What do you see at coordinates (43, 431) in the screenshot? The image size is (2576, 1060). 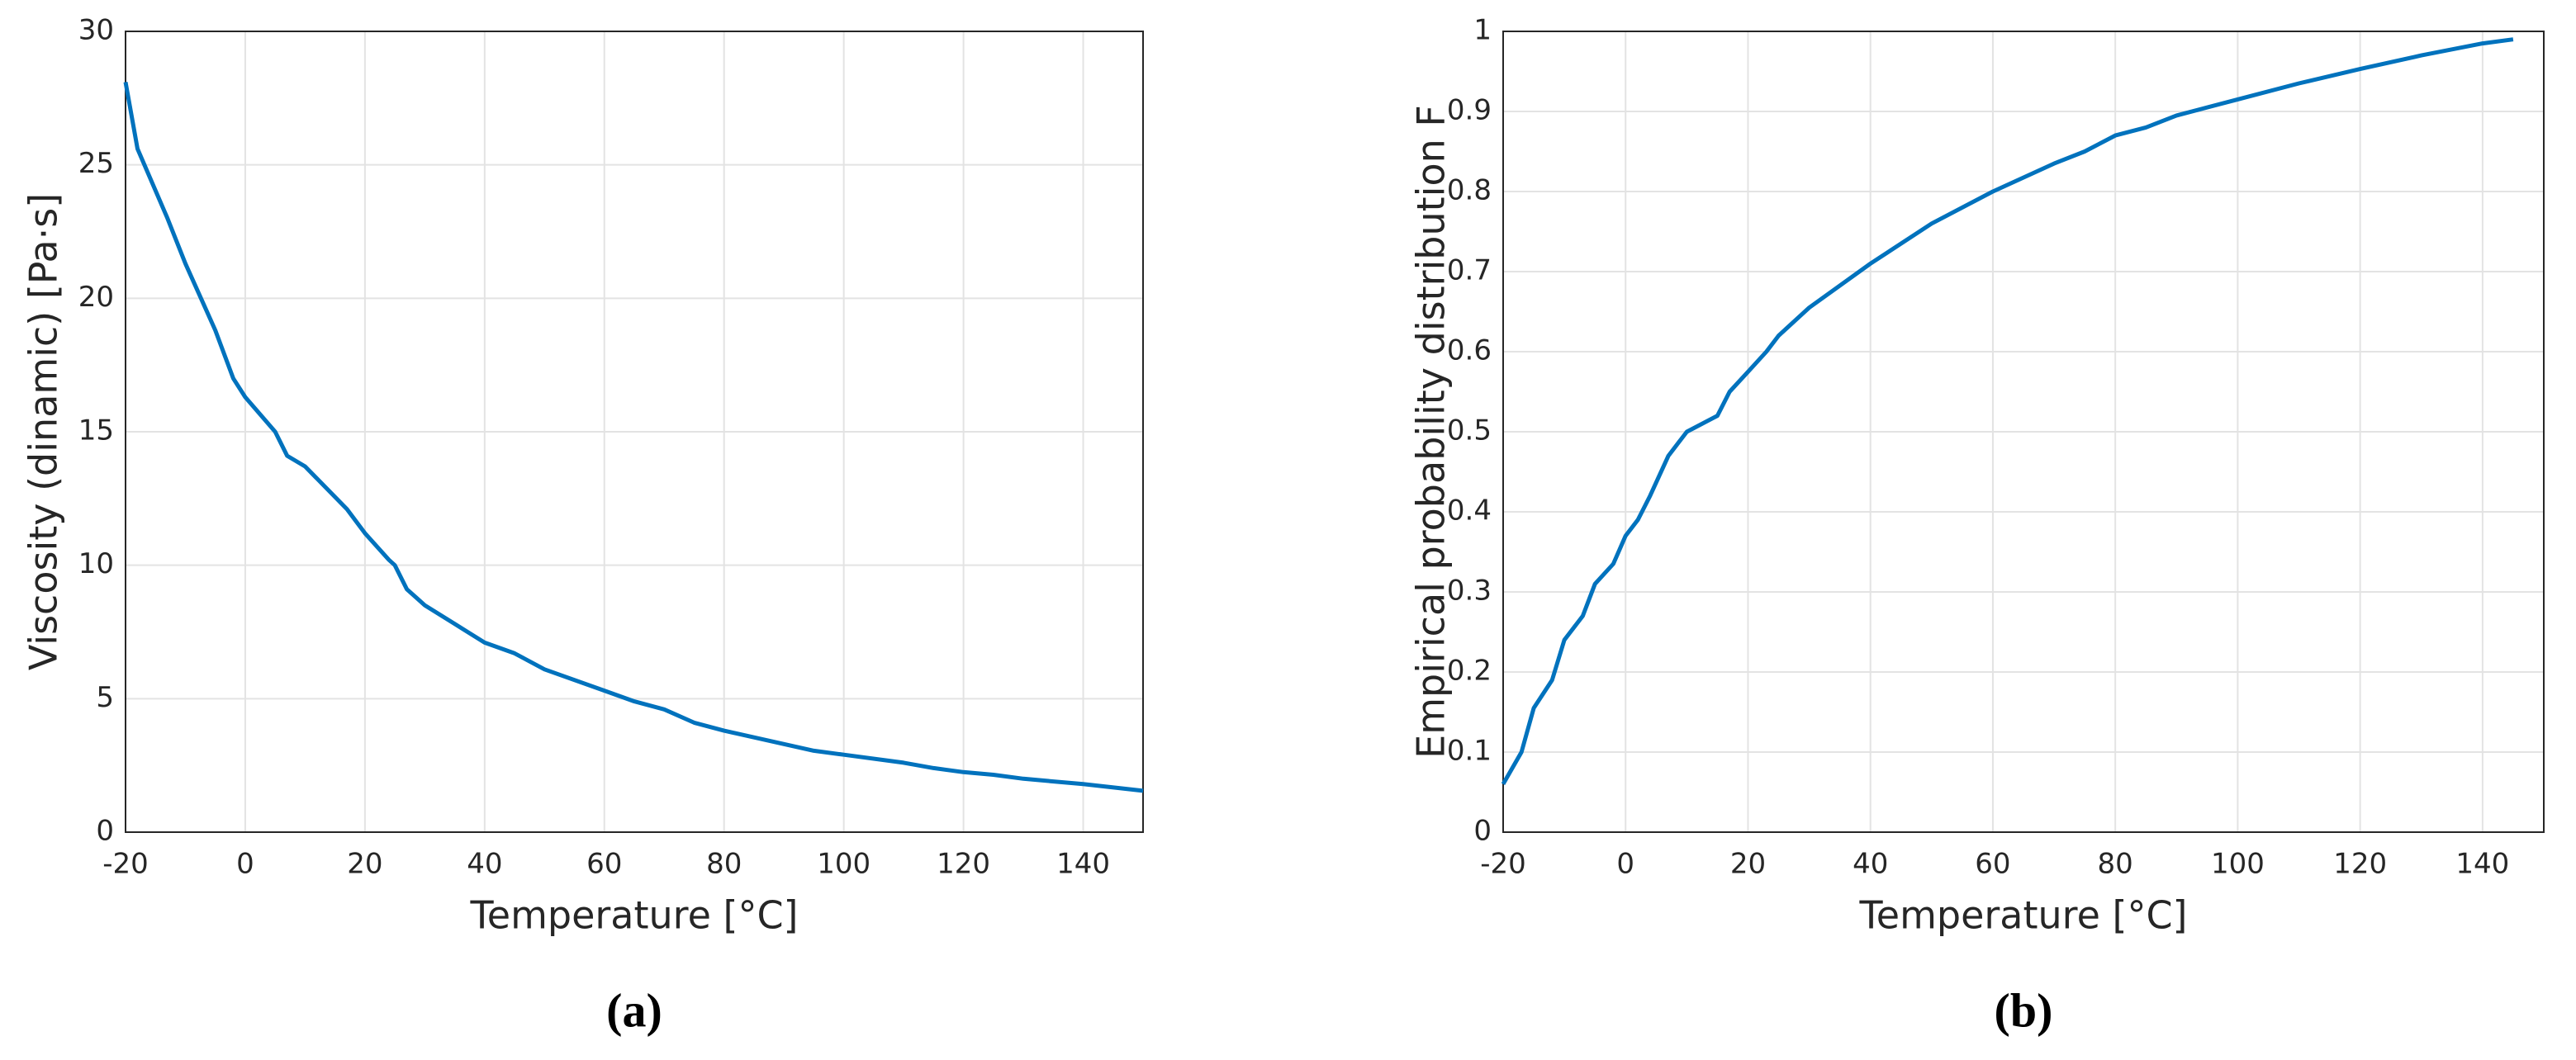 I see `y-axis-label: Viscosity (dinamic) [Pa·s]` at bounding box center [43, 431].